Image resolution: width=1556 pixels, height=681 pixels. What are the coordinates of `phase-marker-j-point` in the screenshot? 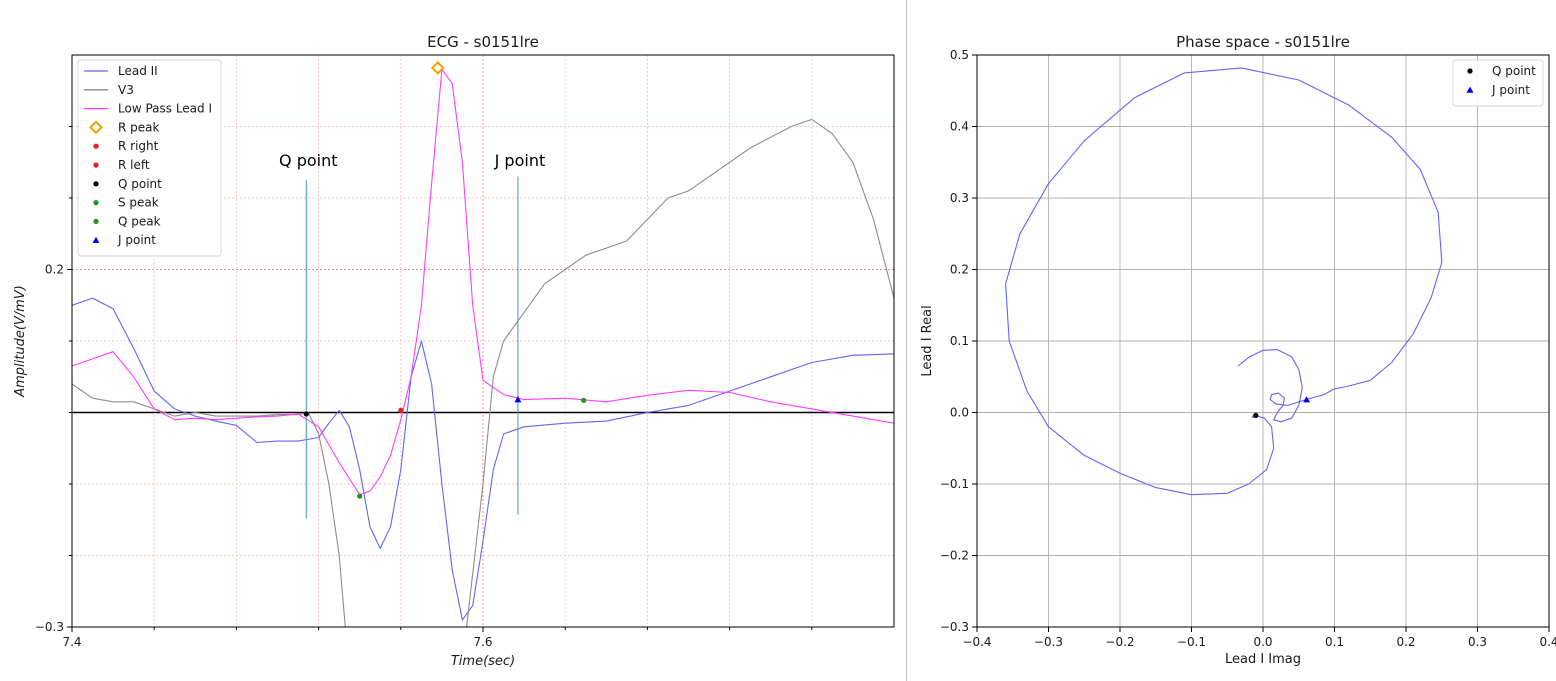 It's located at (1307, 399).